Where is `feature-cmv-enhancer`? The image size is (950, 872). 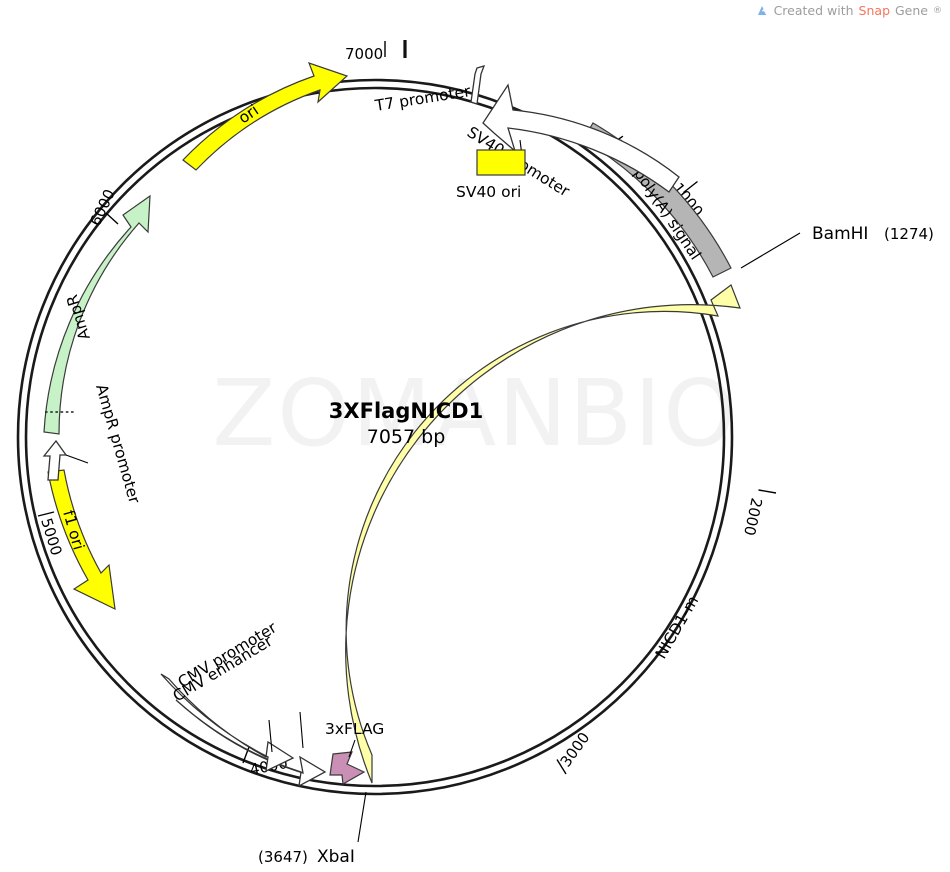
feature-cmv-enhancer is located at coordinates (227, 723).